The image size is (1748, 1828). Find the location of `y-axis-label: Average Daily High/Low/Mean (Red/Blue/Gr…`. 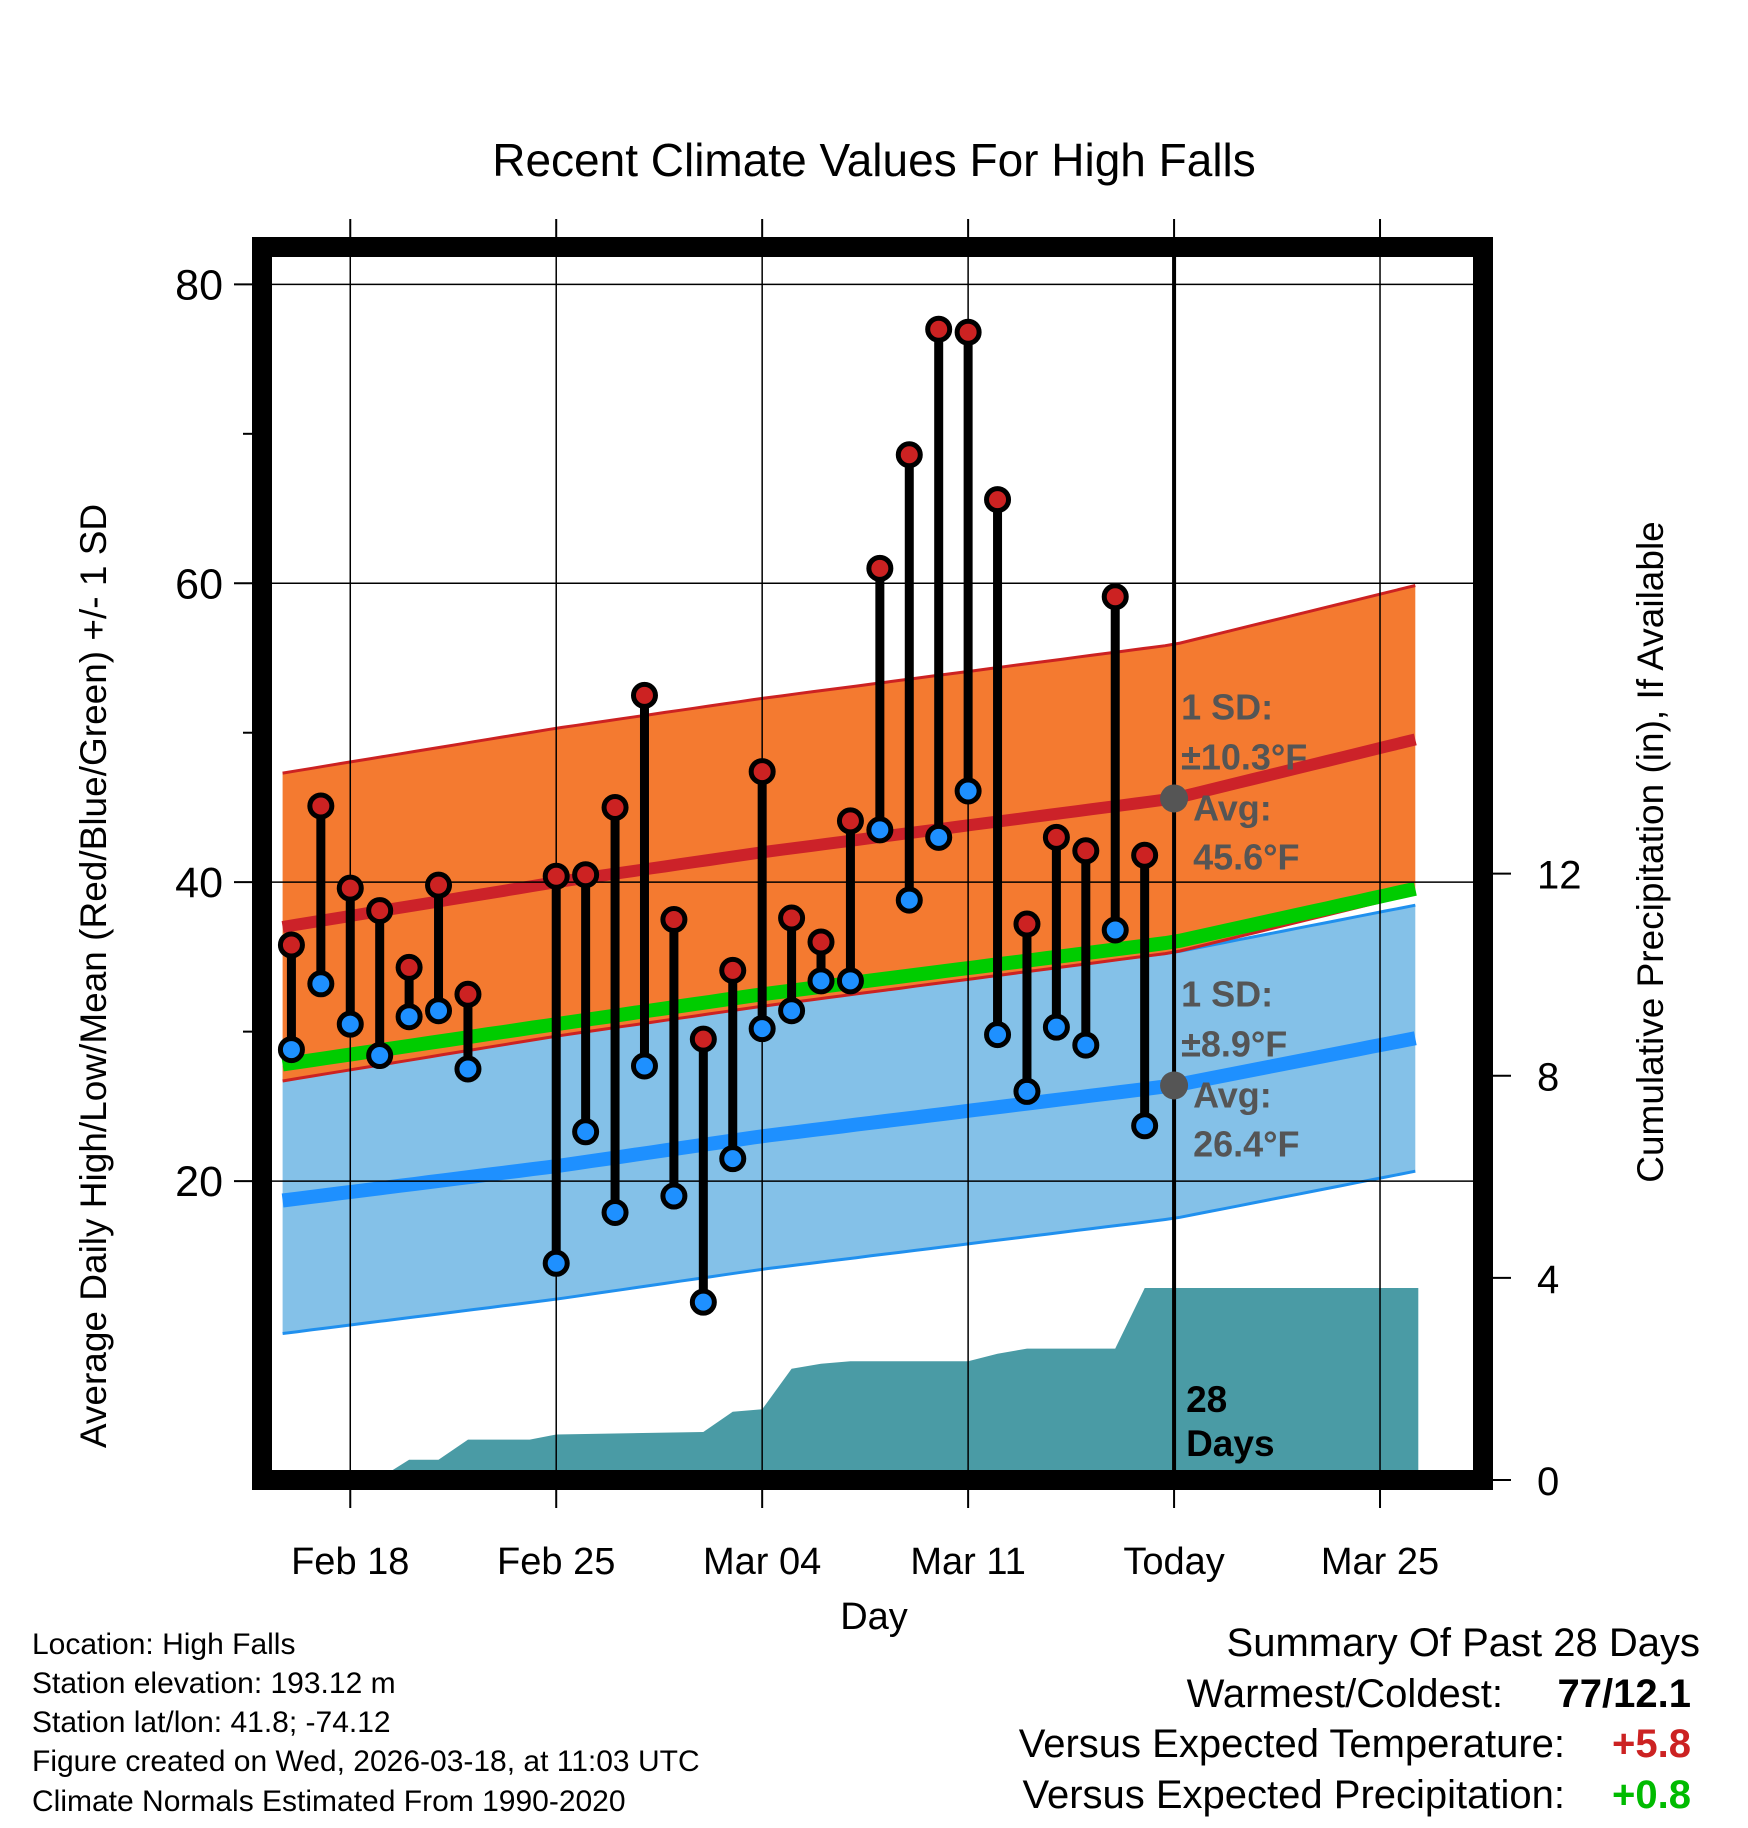

y-axis-label: Average Daily High/Low/Mean (Red/Blue/Gr… is located at coordinates (93, 976).